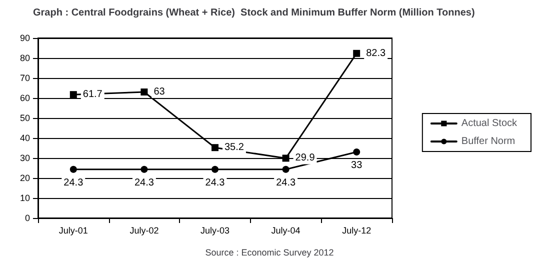  Describe the element at coordinates (25, 98) in the screenshot. I see `y-tick-label: 60` at that location.